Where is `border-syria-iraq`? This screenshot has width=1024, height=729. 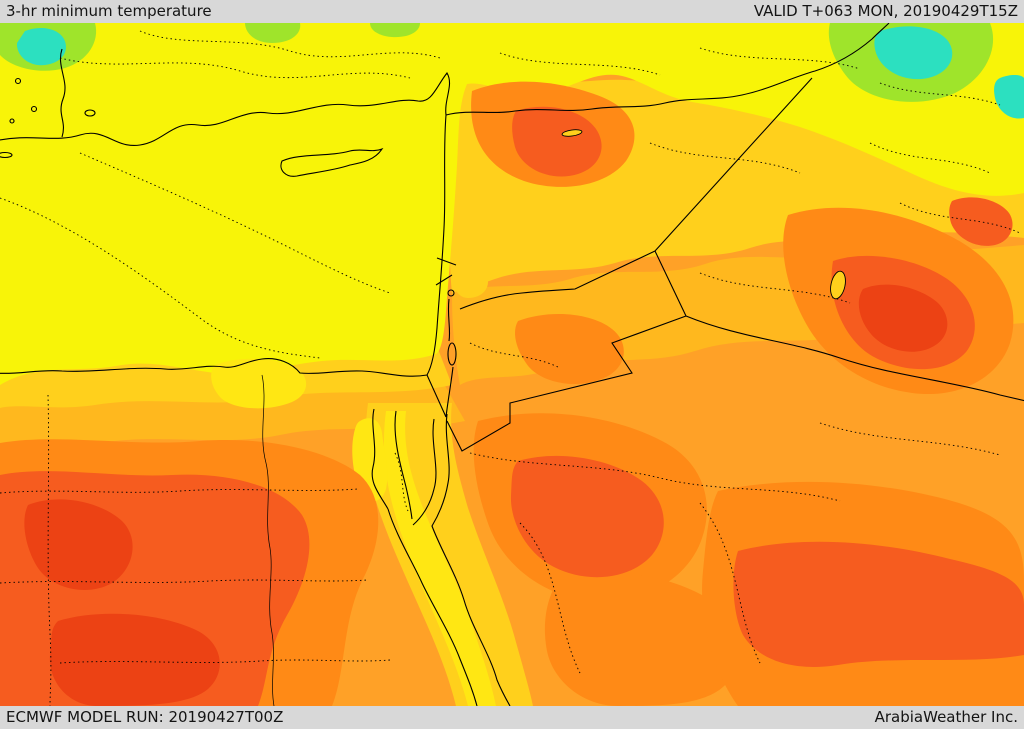
border-syria-iraq is located at coordinates (733, 164).